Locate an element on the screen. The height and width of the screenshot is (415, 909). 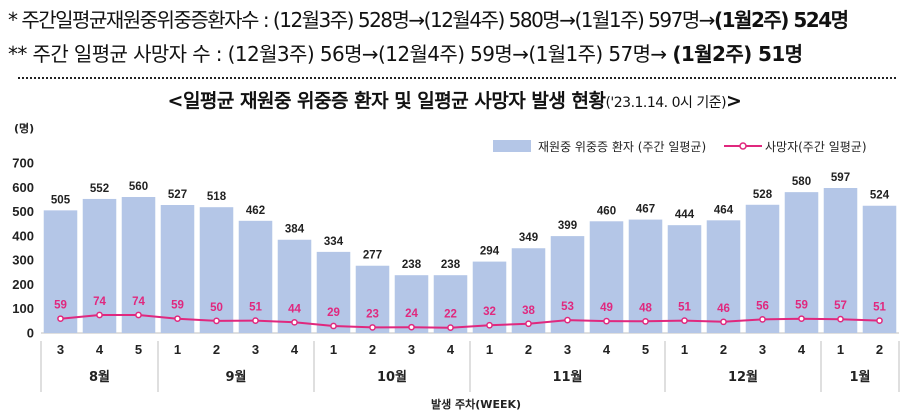
deaths-value-label: 46 is located at coordinates (723, 309).